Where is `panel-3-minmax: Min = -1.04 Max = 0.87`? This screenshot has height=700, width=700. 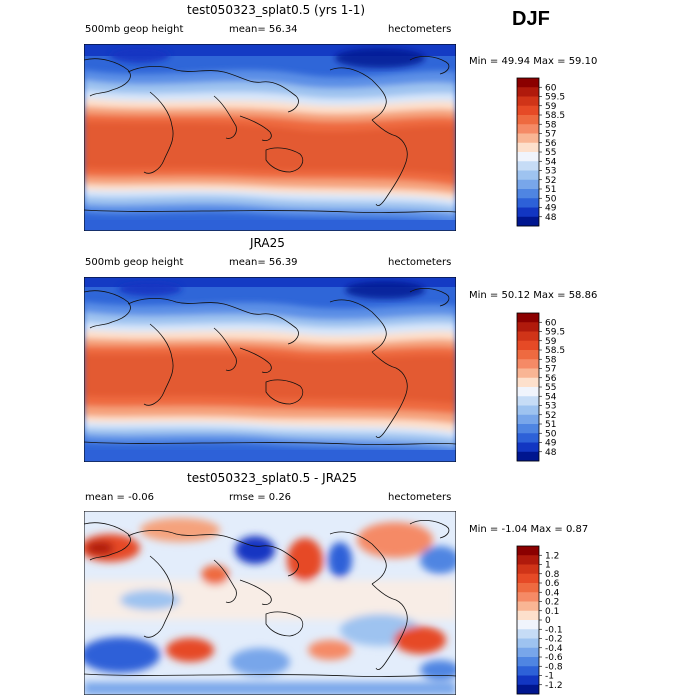
panel-3-minmax: Min = -1.04 Max = 0.87 is located at coordinates (529, 529).